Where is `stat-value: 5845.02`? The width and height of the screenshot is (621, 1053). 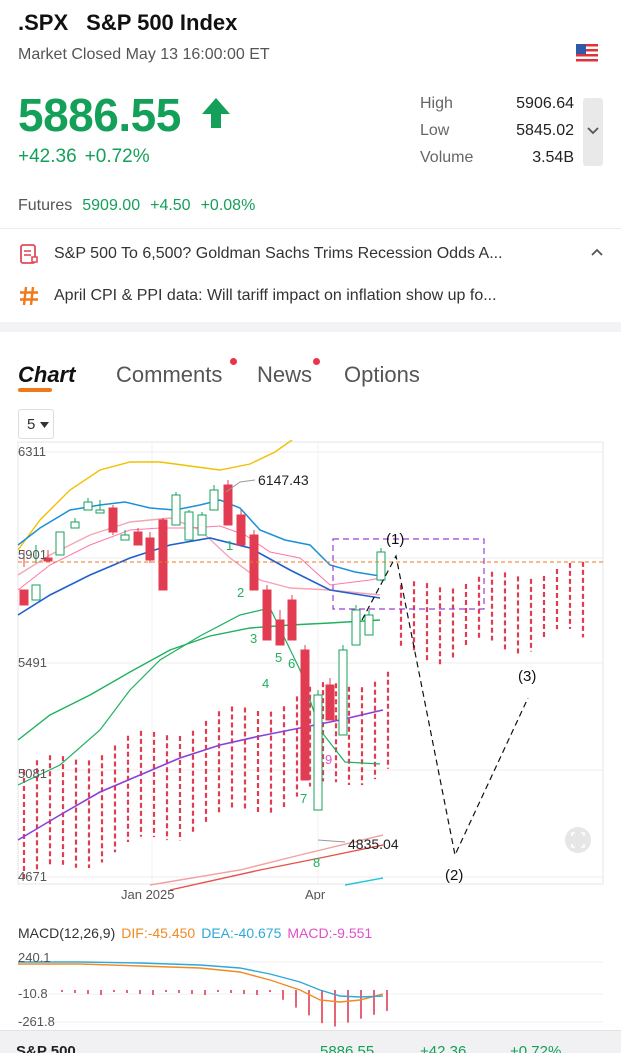 stat-value: 5845.02 is located at coordinates (545, 130).